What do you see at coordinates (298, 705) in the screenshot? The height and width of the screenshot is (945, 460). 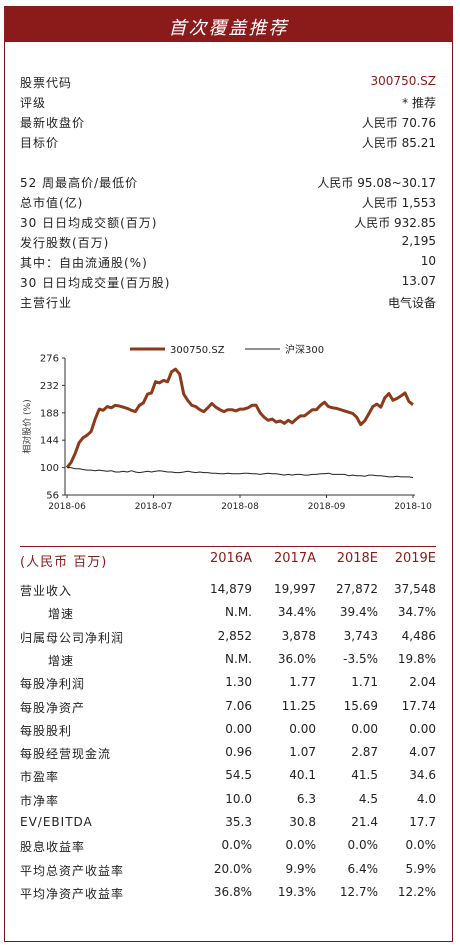 I see `cell-value: 11.25` at bounding box center [298, 705].